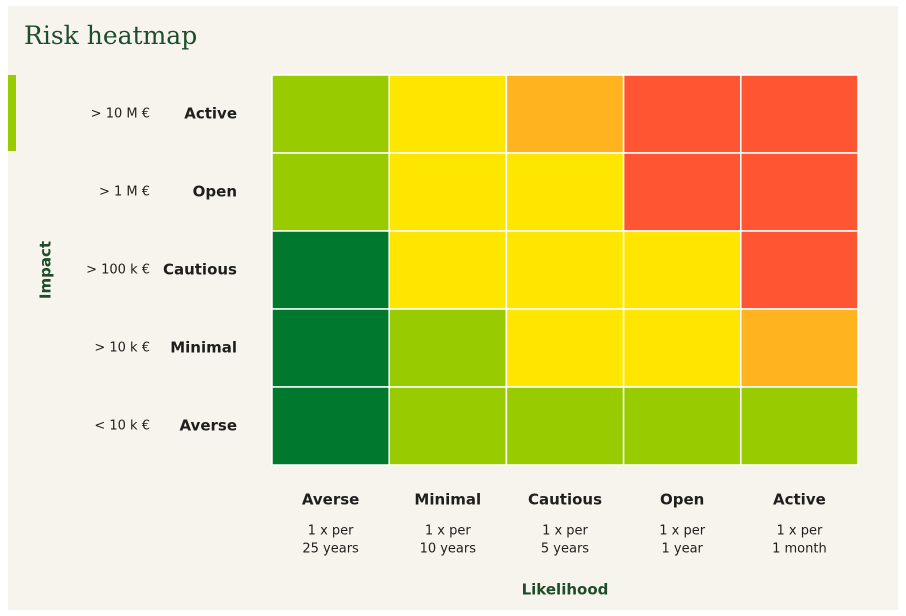  I want to click on row-label: Active, so click(210, 114).